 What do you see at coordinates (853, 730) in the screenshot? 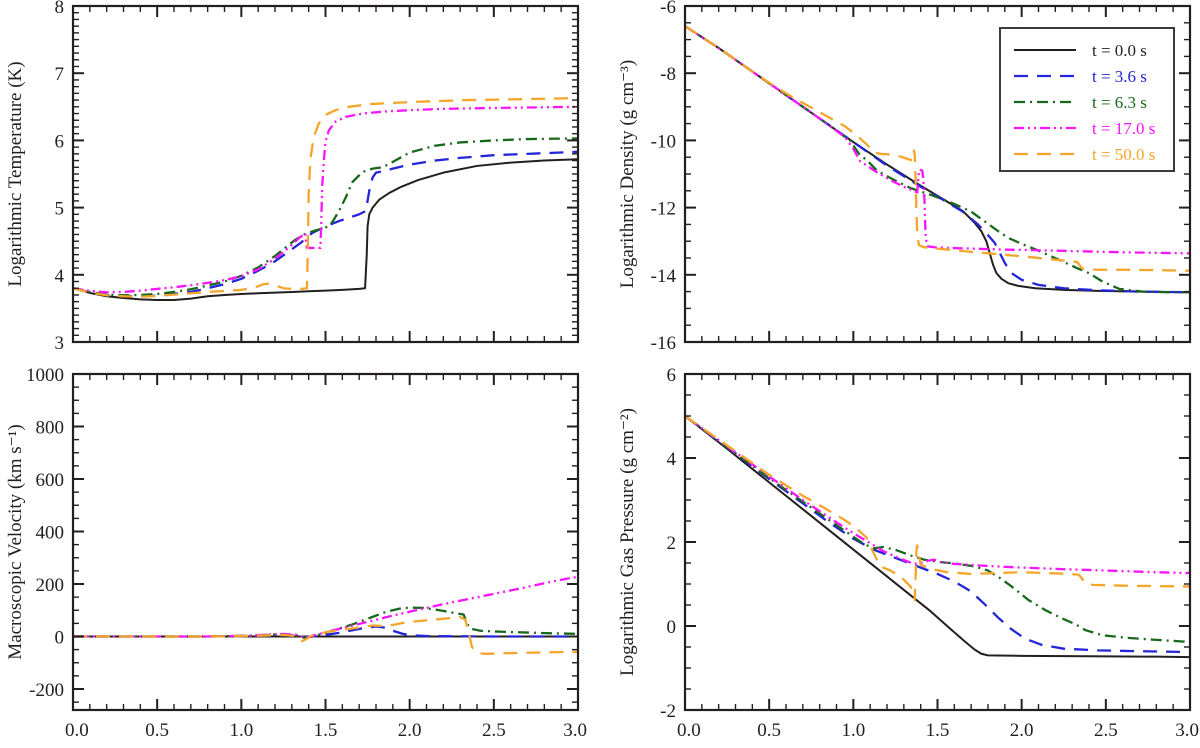
I see `xtick-label-pressure-2: 1.0` at bounding box center [853, 730].